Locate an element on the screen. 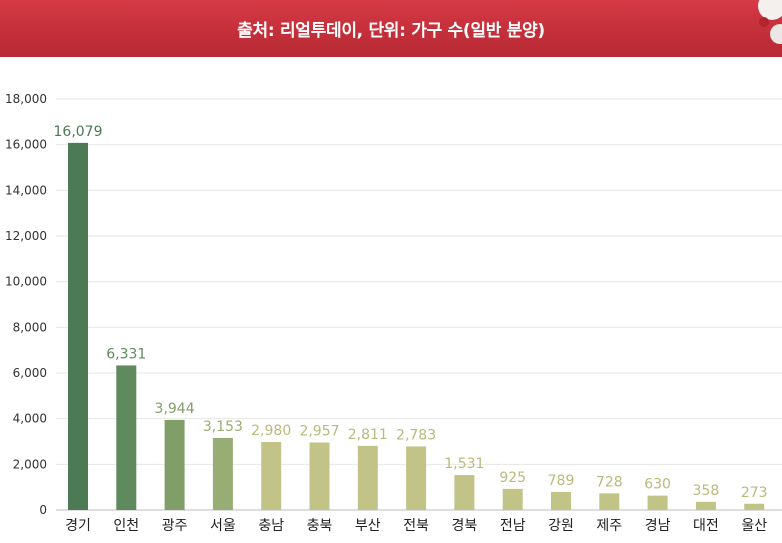 This screenshot has height=543, width=782. data-label: 789 is located at coordinates (561, 481).